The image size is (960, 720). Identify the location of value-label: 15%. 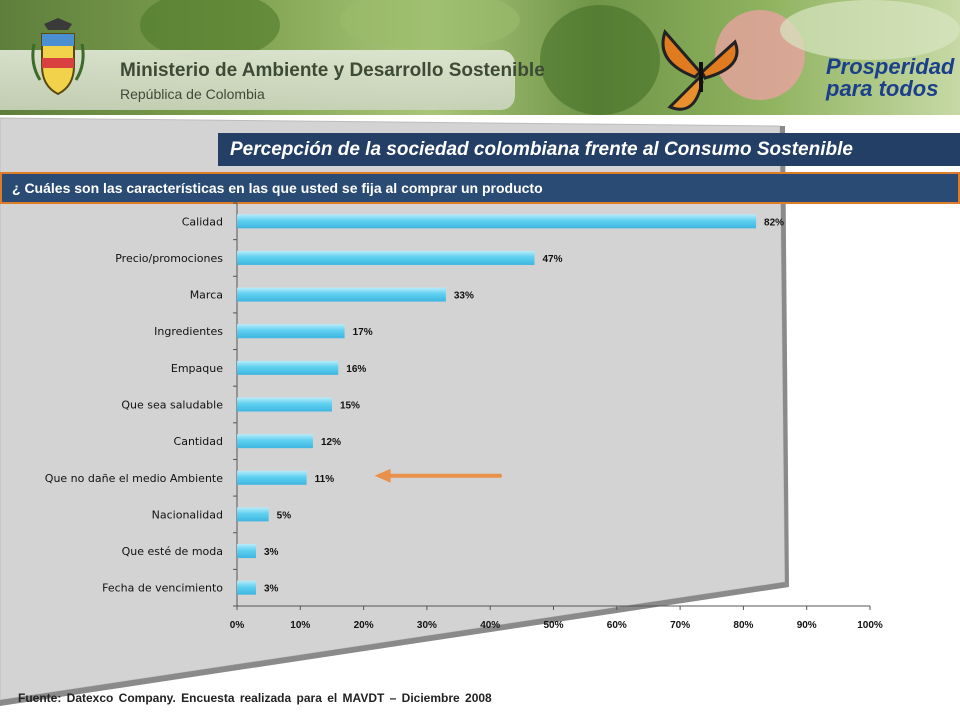
(350, 406).